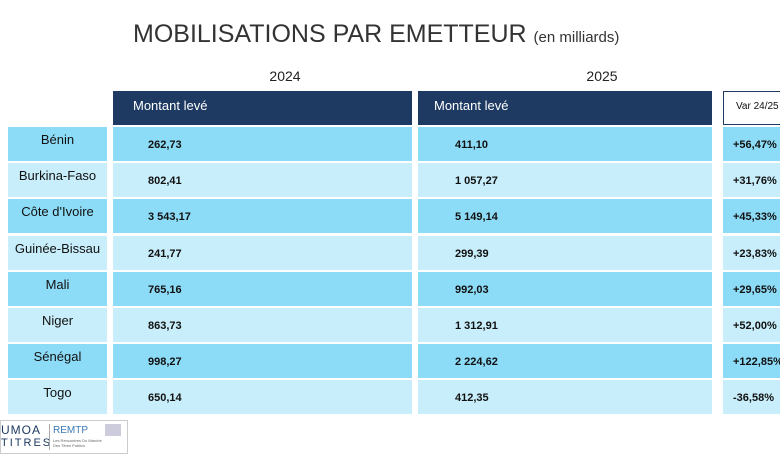  I want to click on table-cell: 1 057,27, so click(565, 180).